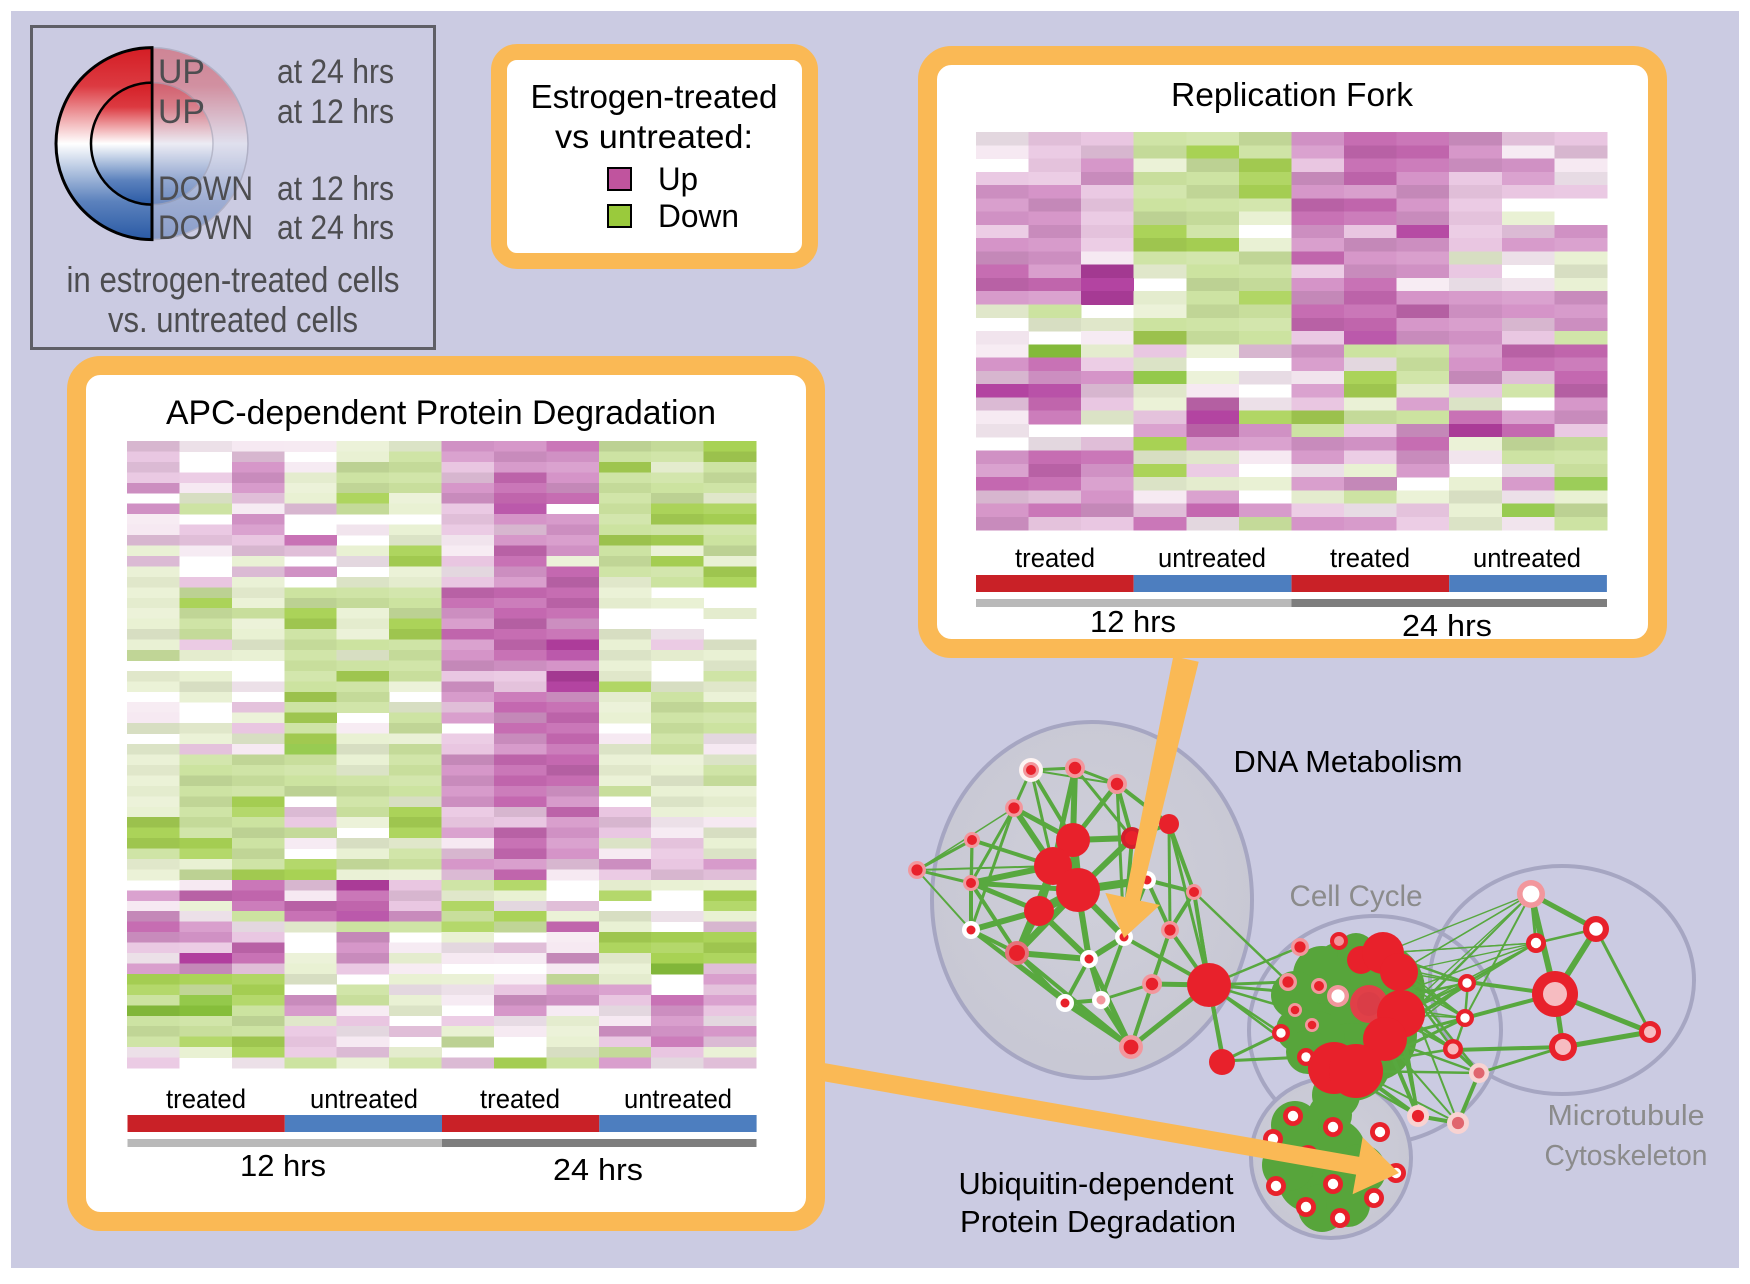 The width and height of the screenshot is (1750, 1284). I want to click on svg-text: Cell Cycle, so click(1356, 896).